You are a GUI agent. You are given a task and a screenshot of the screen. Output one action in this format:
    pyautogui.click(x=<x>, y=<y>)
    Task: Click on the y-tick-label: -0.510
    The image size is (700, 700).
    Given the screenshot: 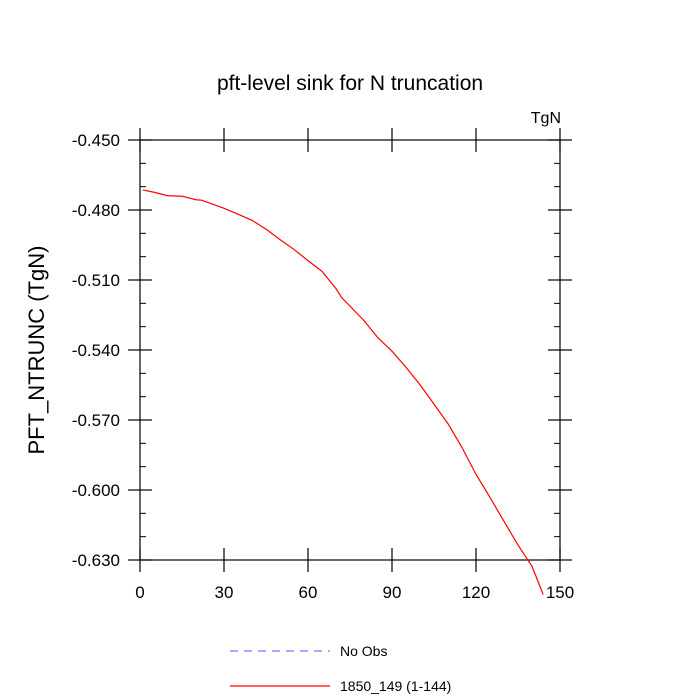 What is the action you would take?
    pyautogui.click(x=96, y=280)
    